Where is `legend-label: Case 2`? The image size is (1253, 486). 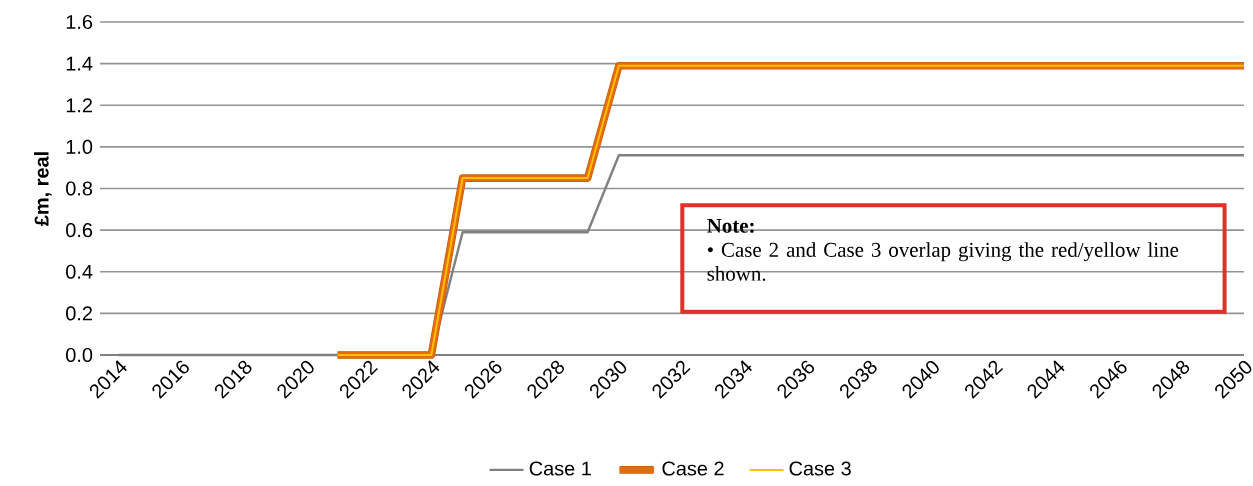
legend-label: Case 2 is located at coordinates (693, 468).